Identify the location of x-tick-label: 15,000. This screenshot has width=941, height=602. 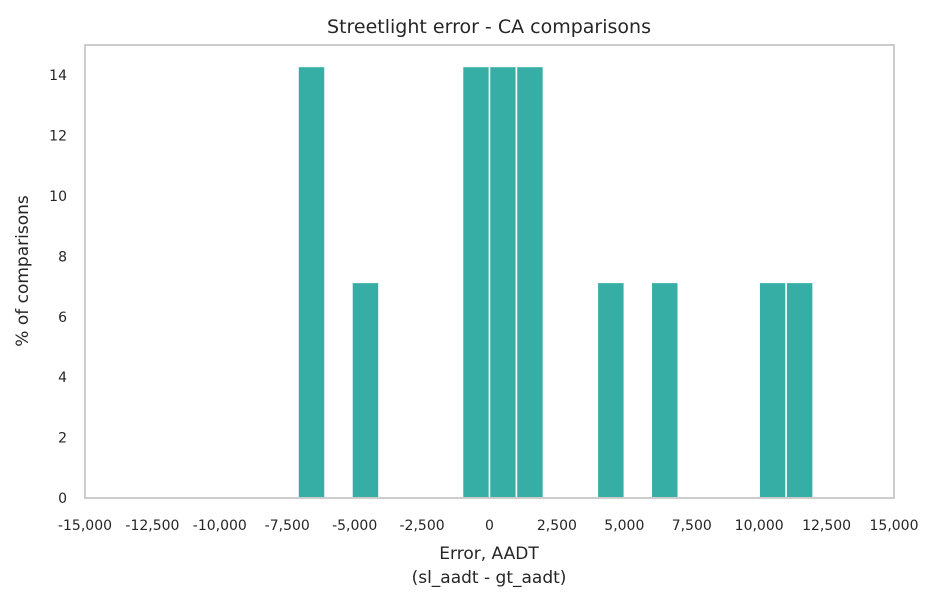
(894, 526).